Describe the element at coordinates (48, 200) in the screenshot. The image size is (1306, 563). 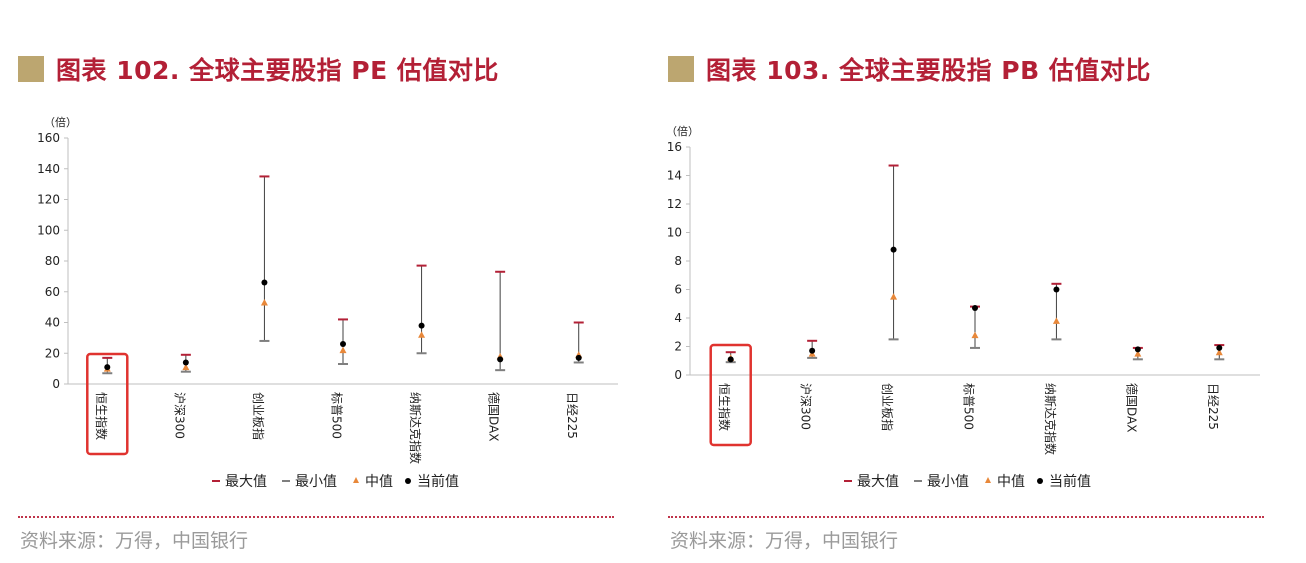
I see `y-tick-label: 120` at that location.